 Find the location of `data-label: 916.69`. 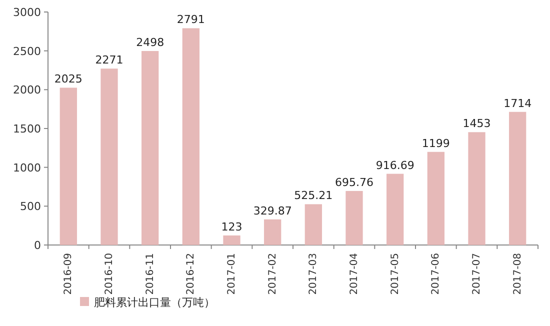

data-label: 916.69 is located at coordinates (395, 165).